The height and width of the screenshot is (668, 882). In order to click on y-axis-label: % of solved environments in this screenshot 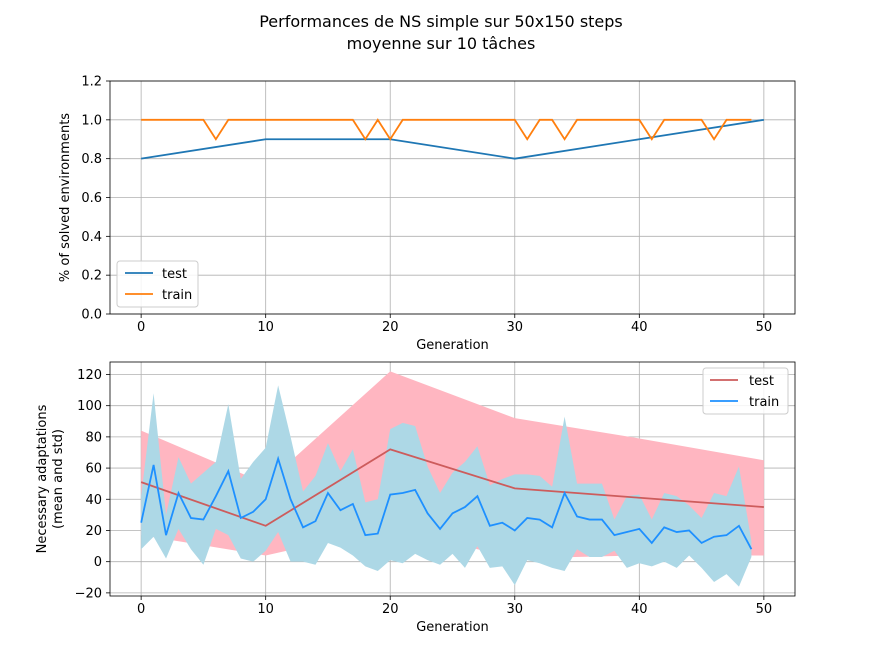, I will do `click(65, 197)`.